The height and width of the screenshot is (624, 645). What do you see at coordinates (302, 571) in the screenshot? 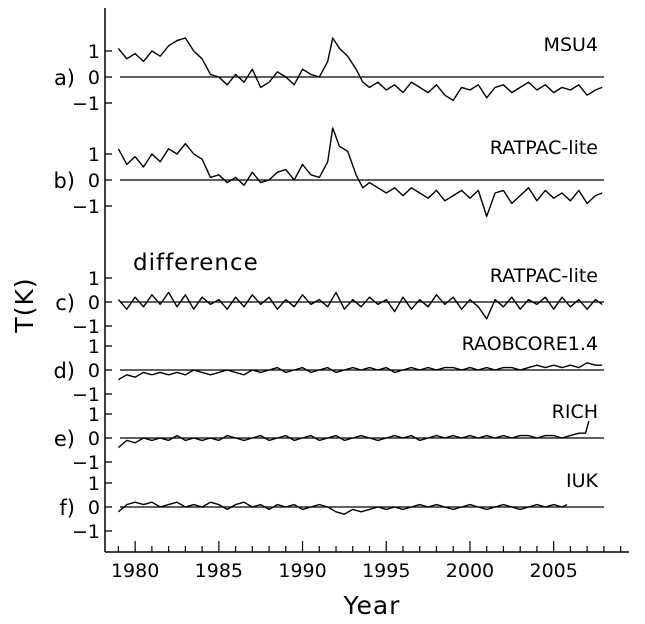
I see `x-tick-label: 1990` at bounding box center [302, 571].